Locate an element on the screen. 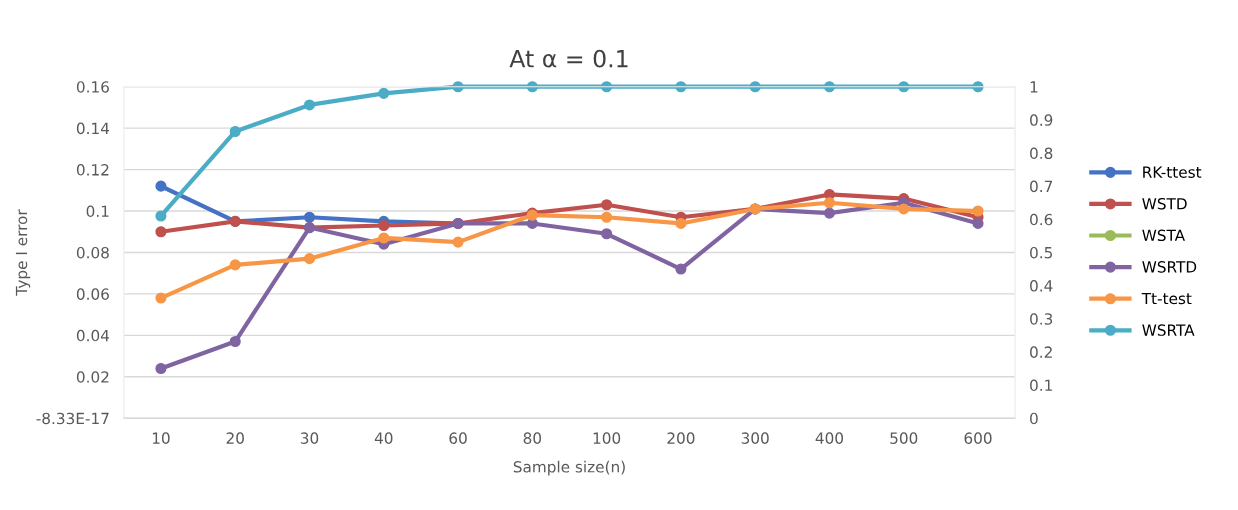 The height and width of the screenshot is (510, 1238). chart-title: At α = 0.1 is located at coordinates (568, 58).